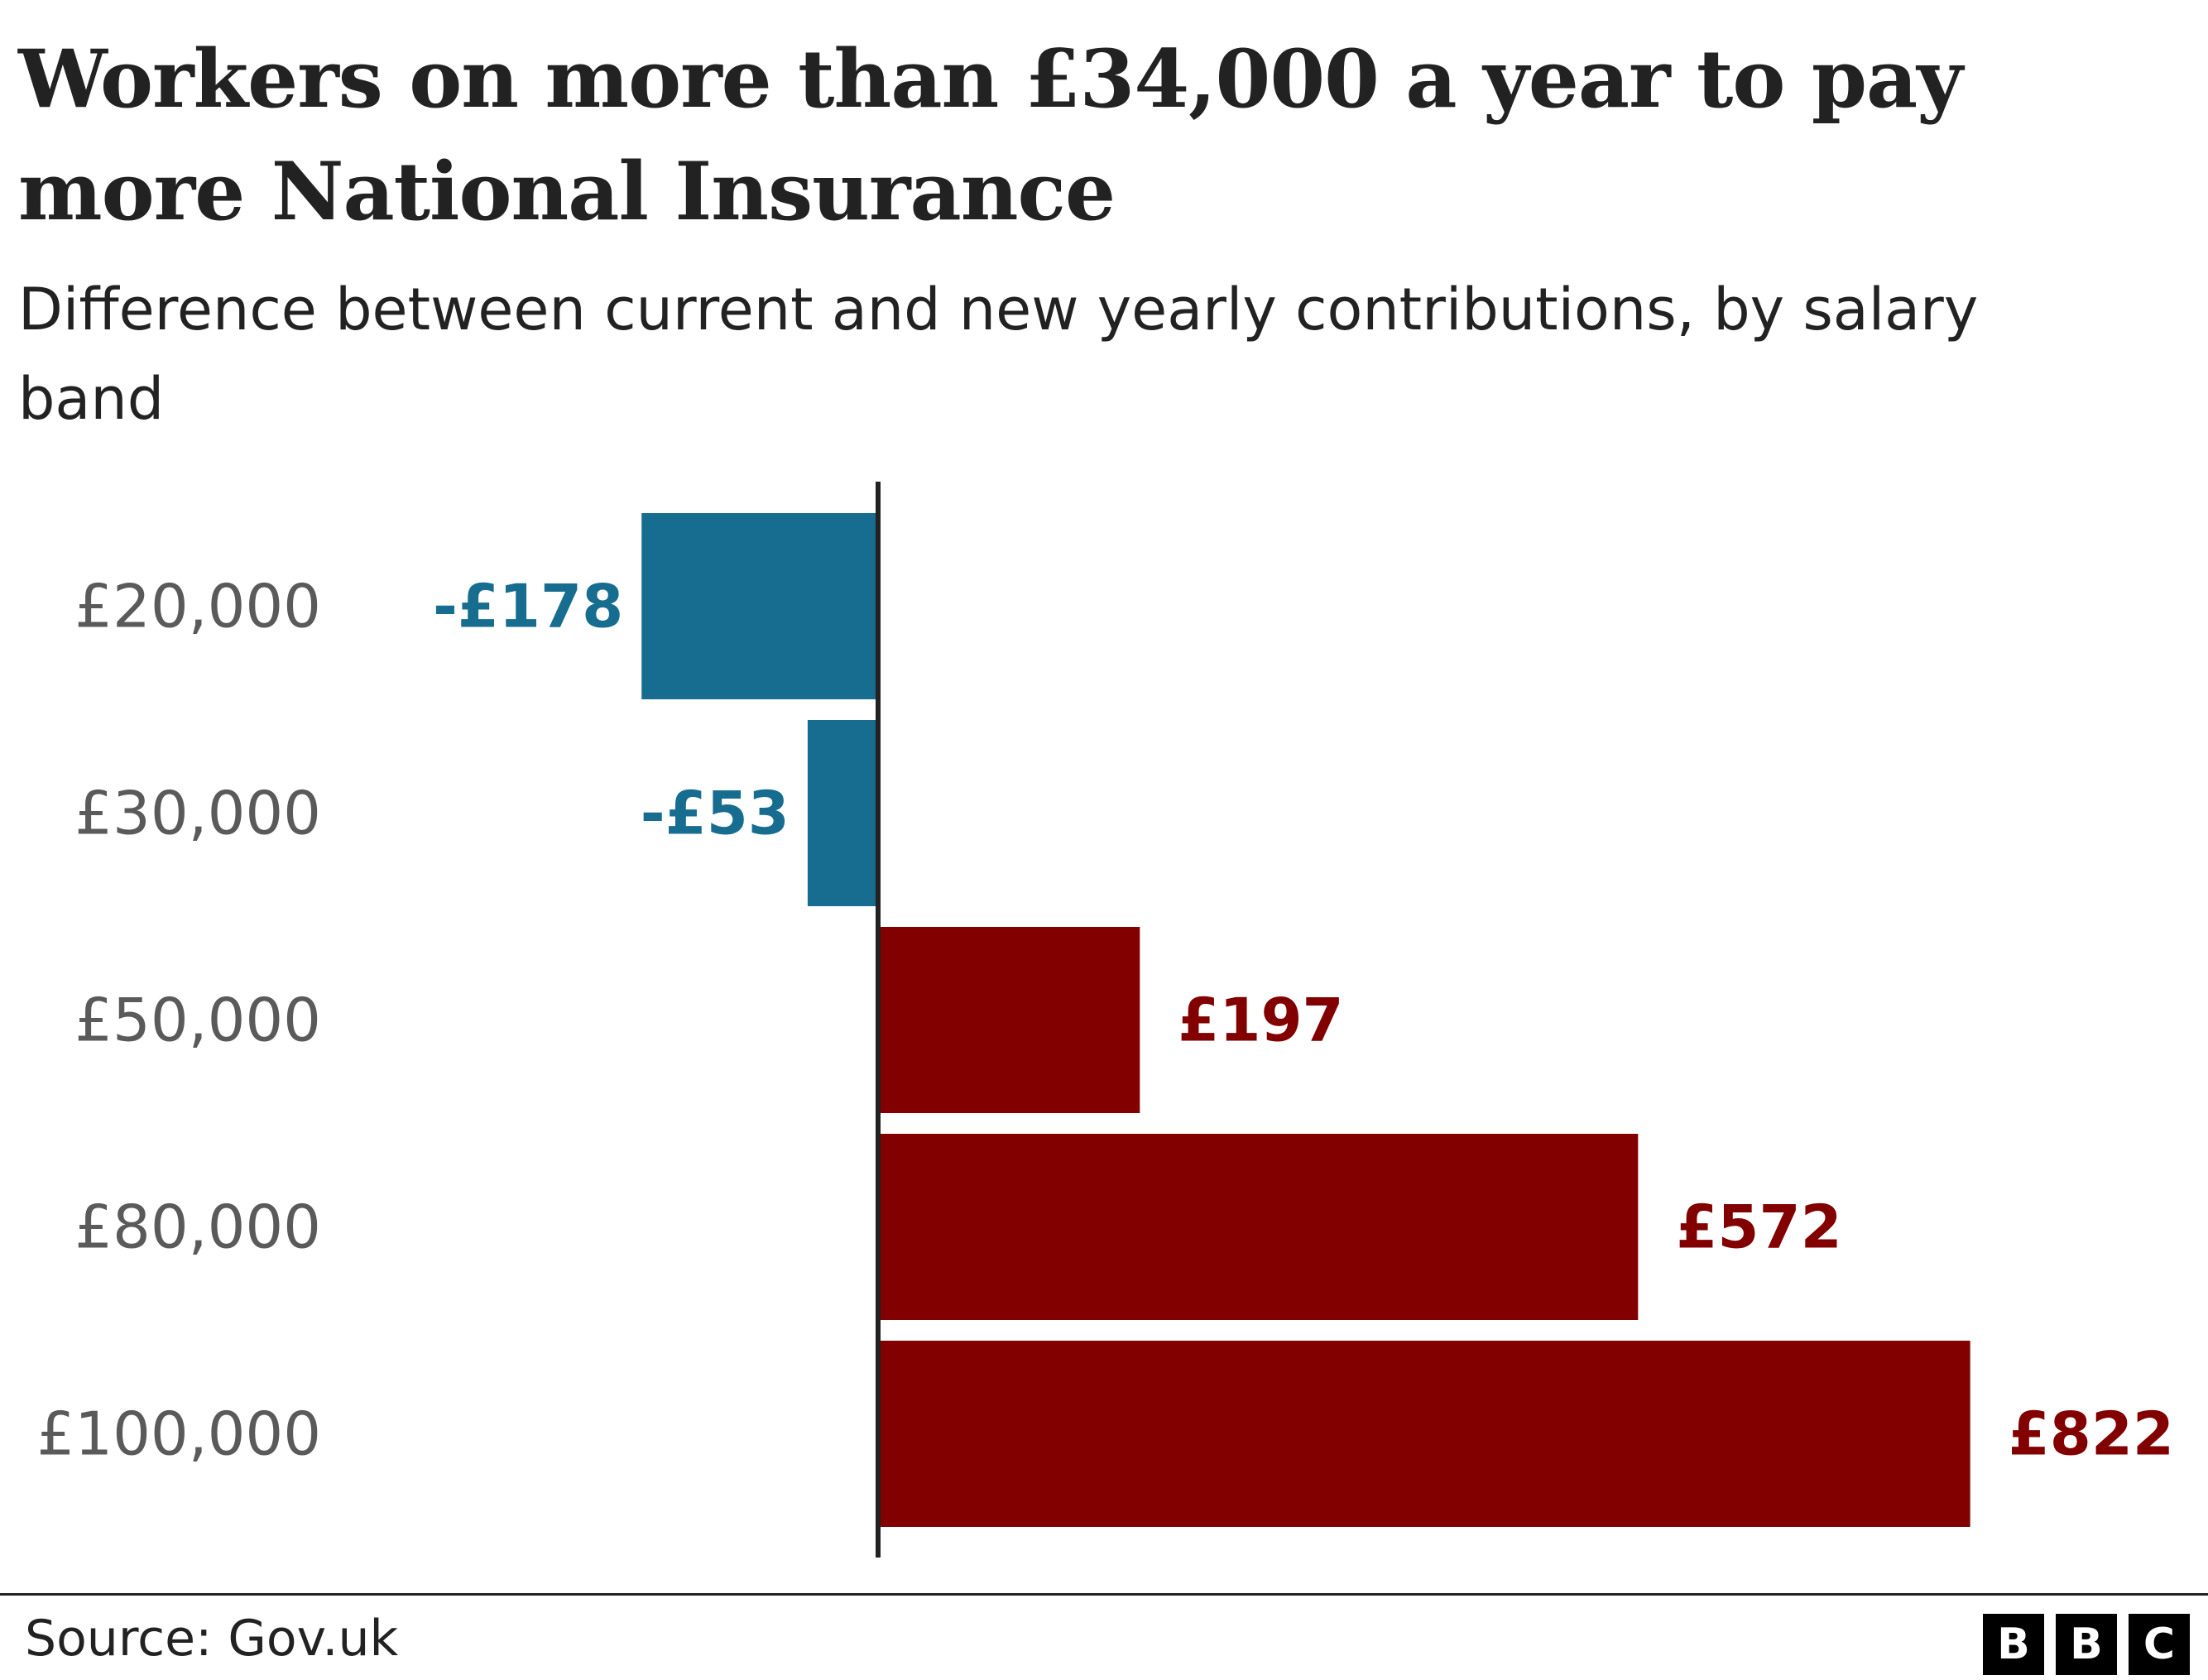  What do you see at coordinates (2013, 1644) in the screenshot?
I see `logo-block-b1: B` at bounding box center [2013, 1644].